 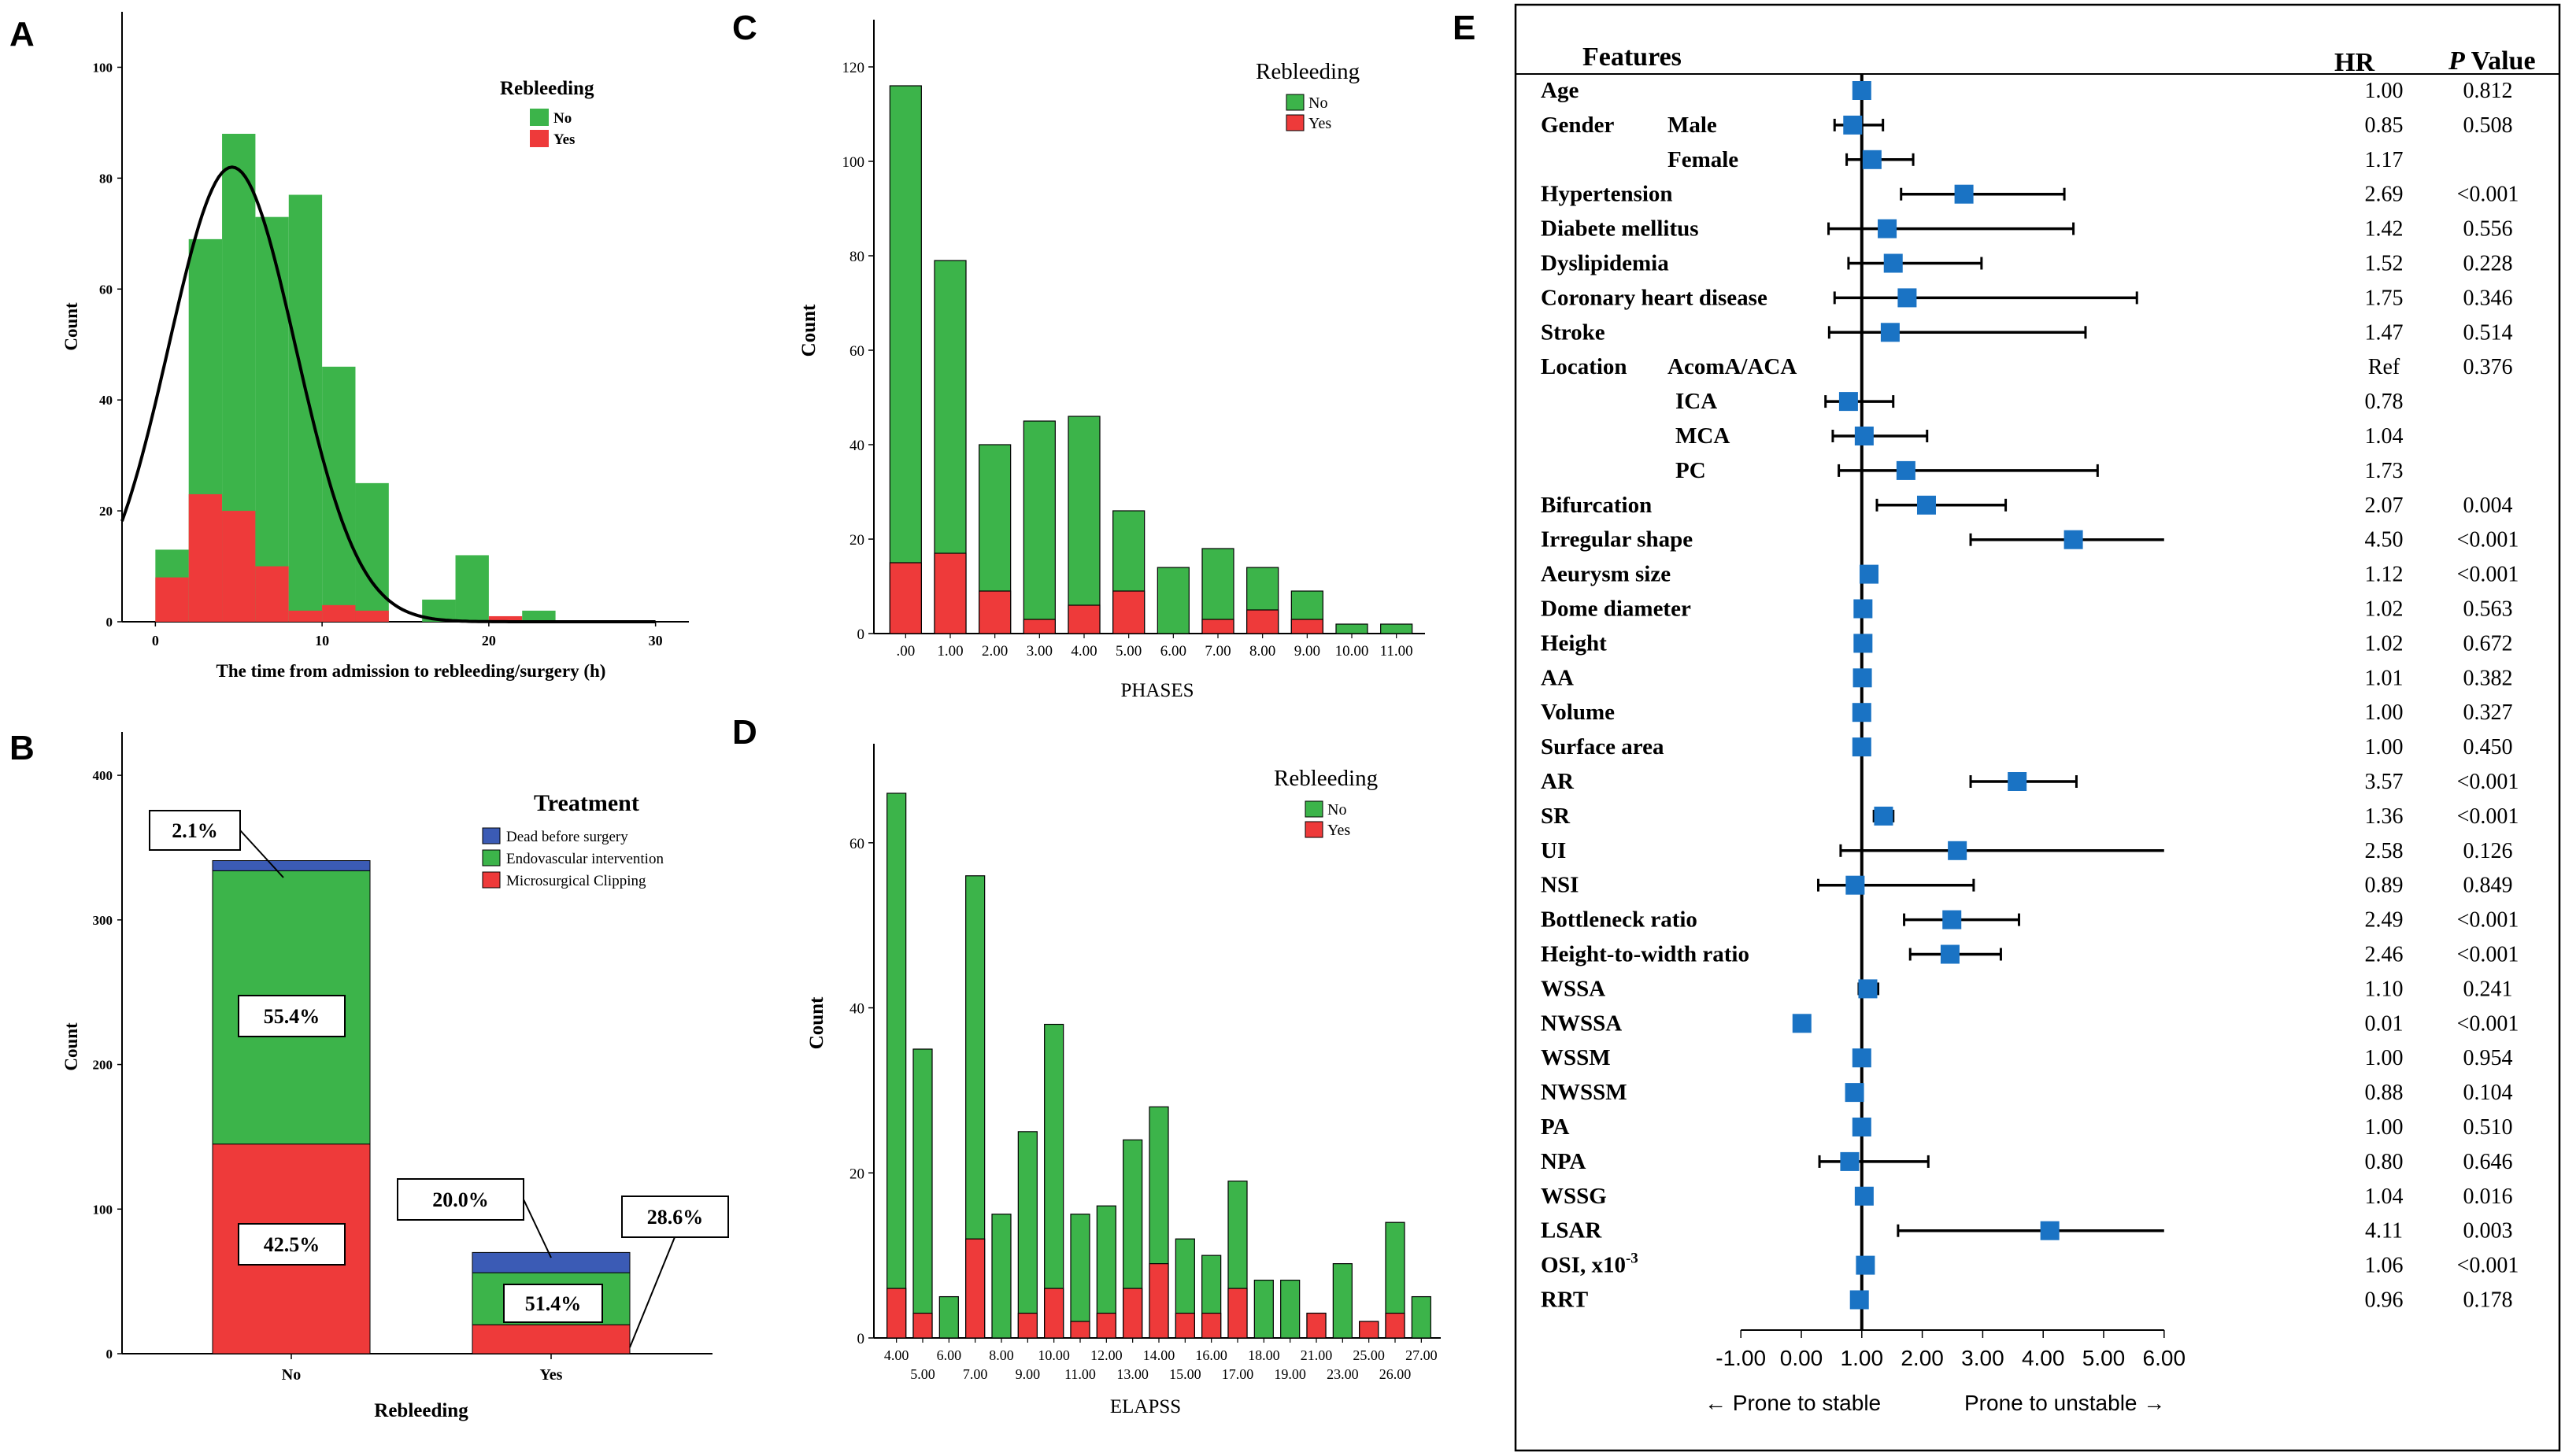 I want to click on panel-a-legend-swatch-no, so click(x=539, y=117).